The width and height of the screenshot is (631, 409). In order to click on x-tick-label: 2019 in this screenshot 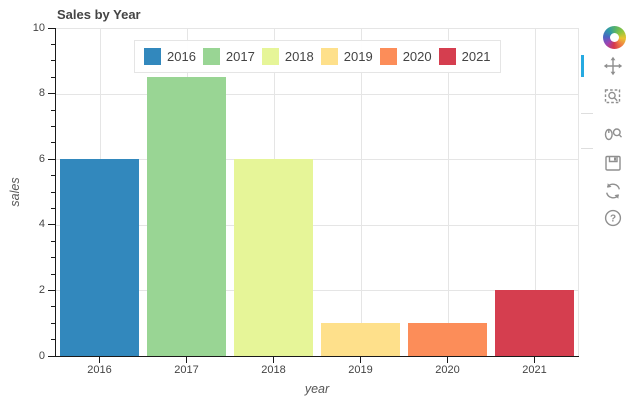, I will do `click(360, 370)`.